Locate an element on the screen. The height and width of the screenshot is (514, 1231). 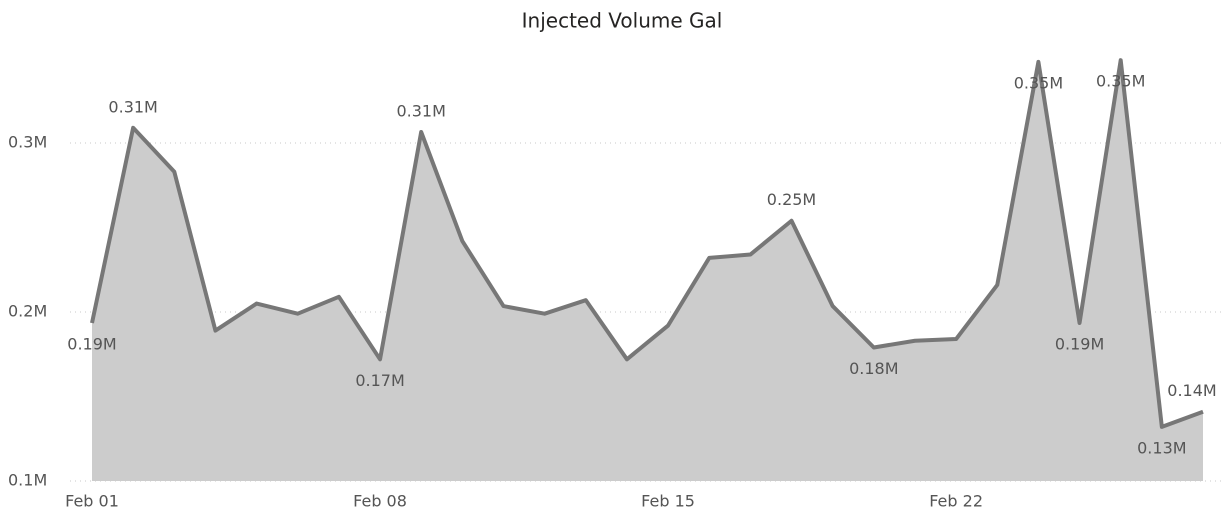
chart-title: Injected Volume Gal is located at coordinates (622, 21).